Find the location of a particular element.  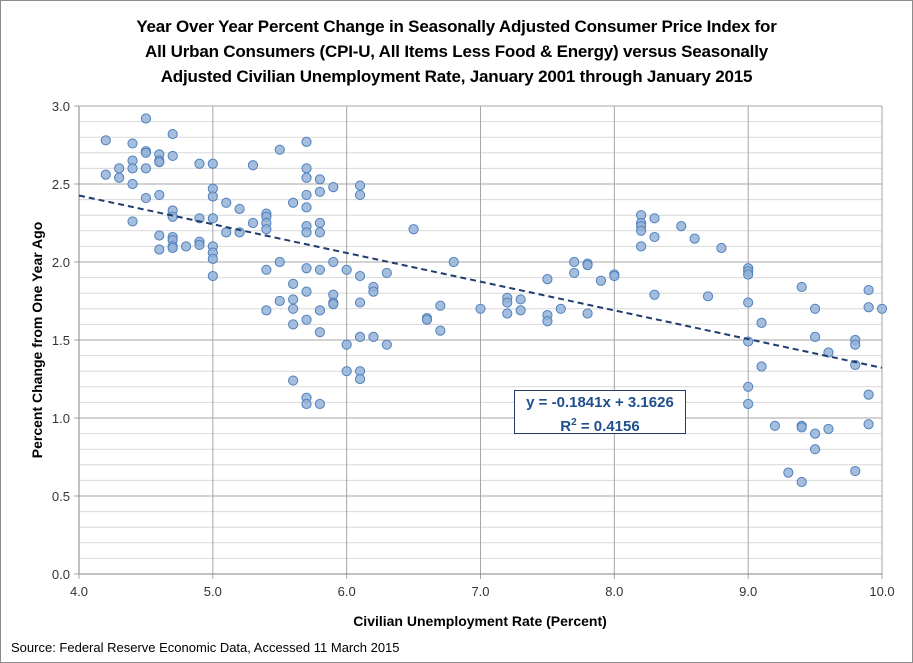

x-tick-label: 6.0 is located at coordinates (347, 591).